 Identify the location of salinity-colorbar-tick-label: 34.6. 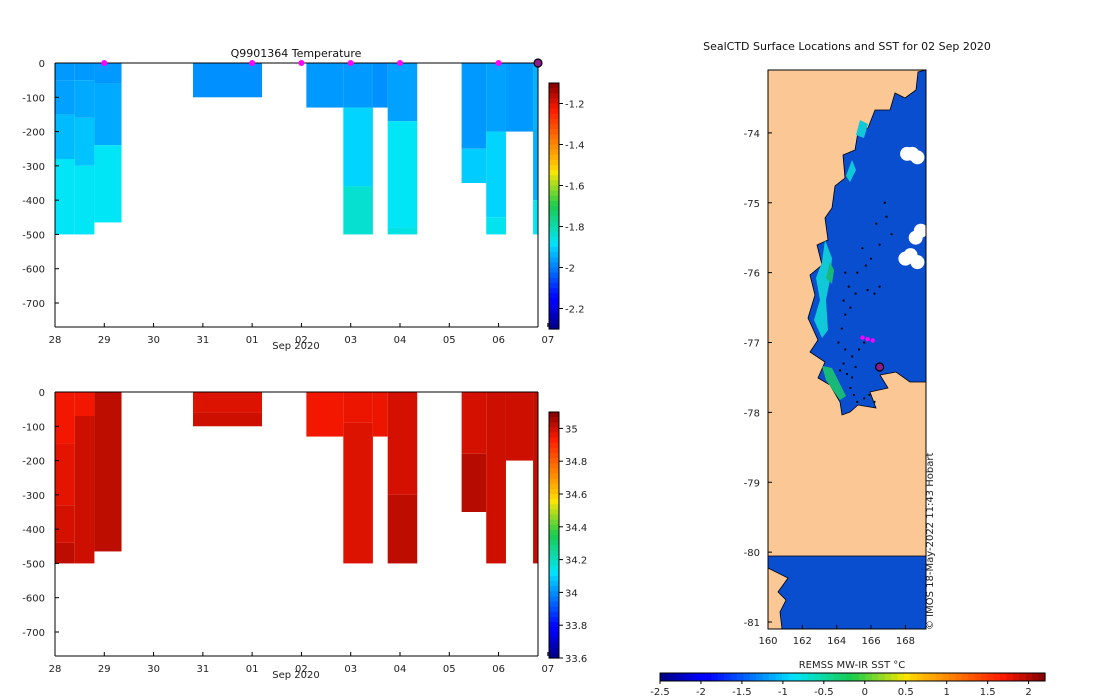
(576, 495).